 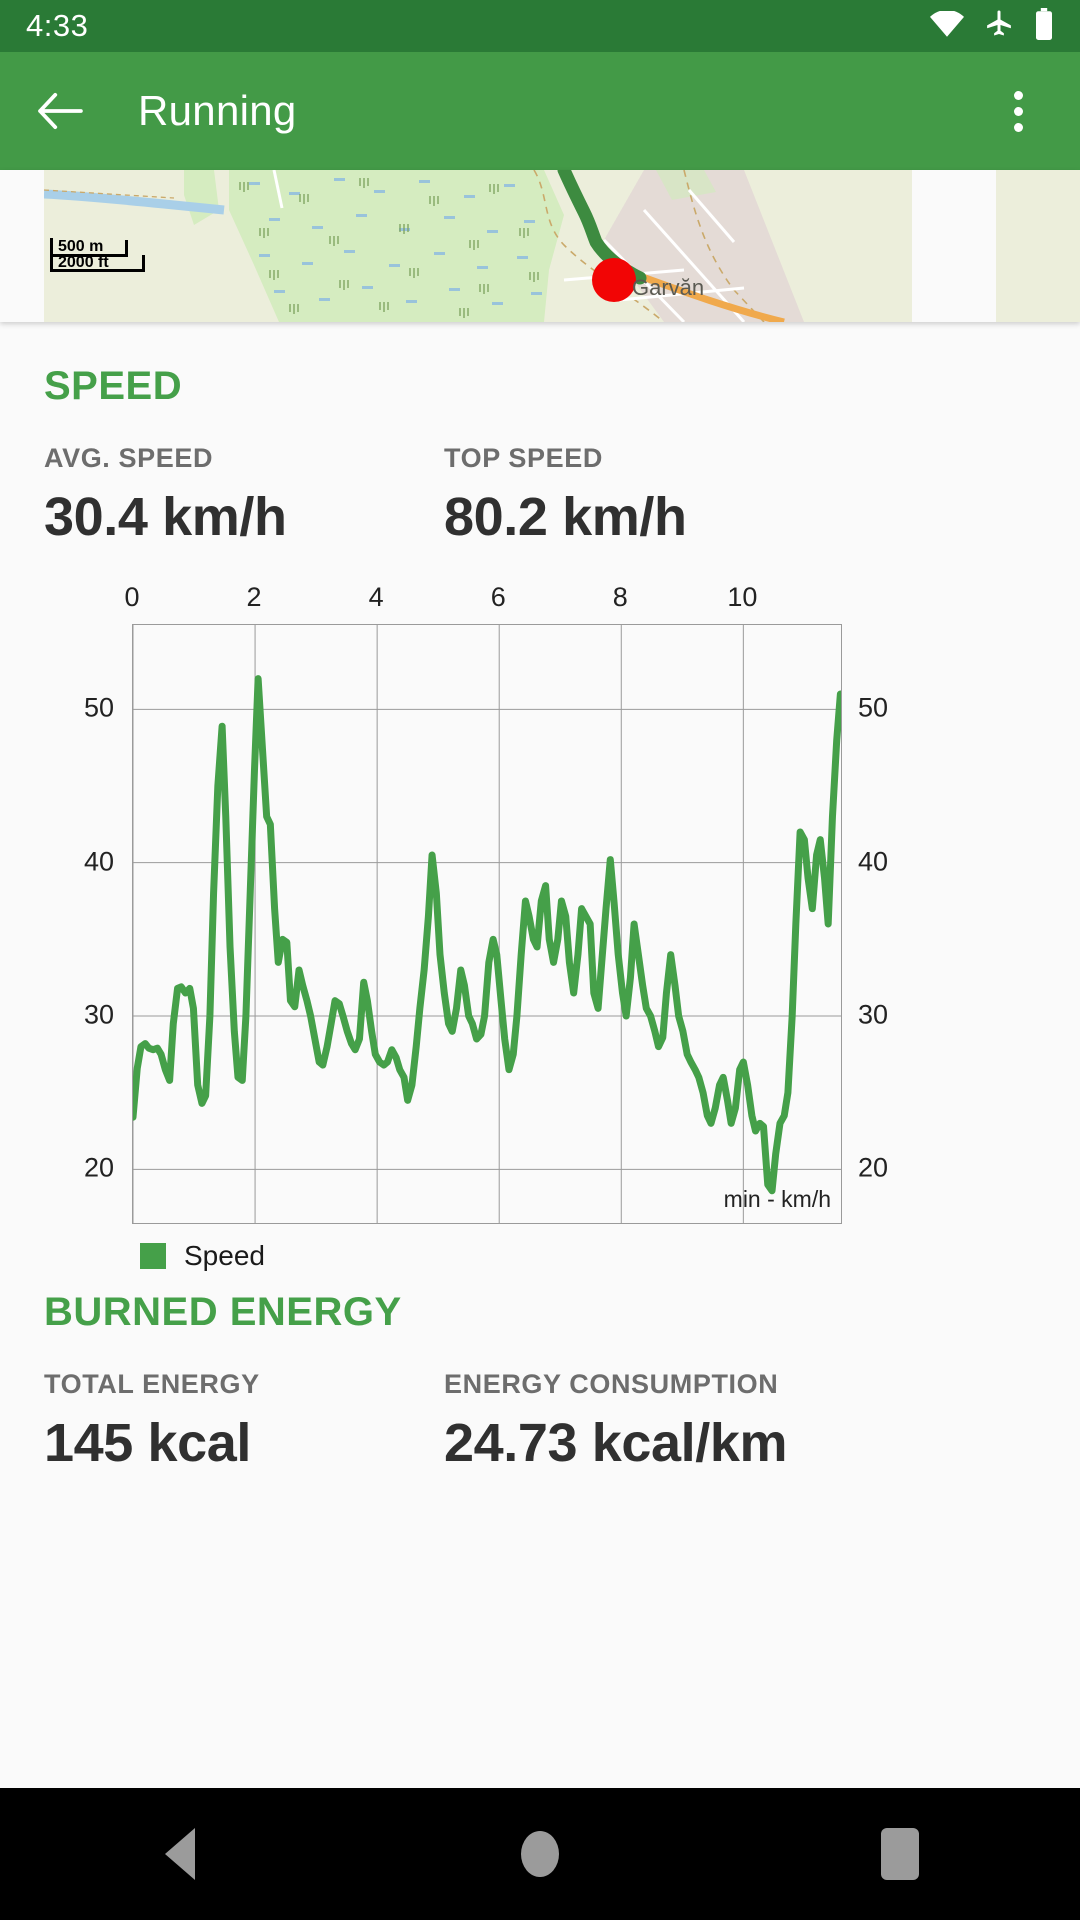 I want to click on battery-icon, so click(x=1044, y=26).